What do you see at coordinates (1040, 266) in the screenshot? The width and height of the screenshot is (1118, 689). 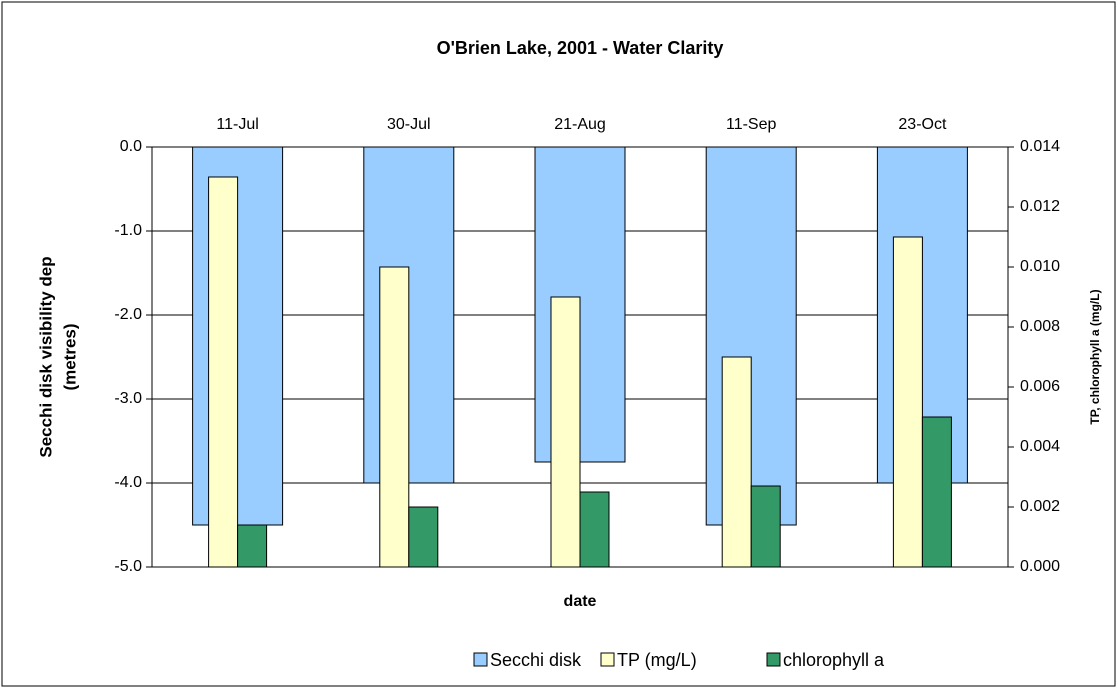 I see `y2-tick-label: 0.010` at bounding box center [1040, 266].